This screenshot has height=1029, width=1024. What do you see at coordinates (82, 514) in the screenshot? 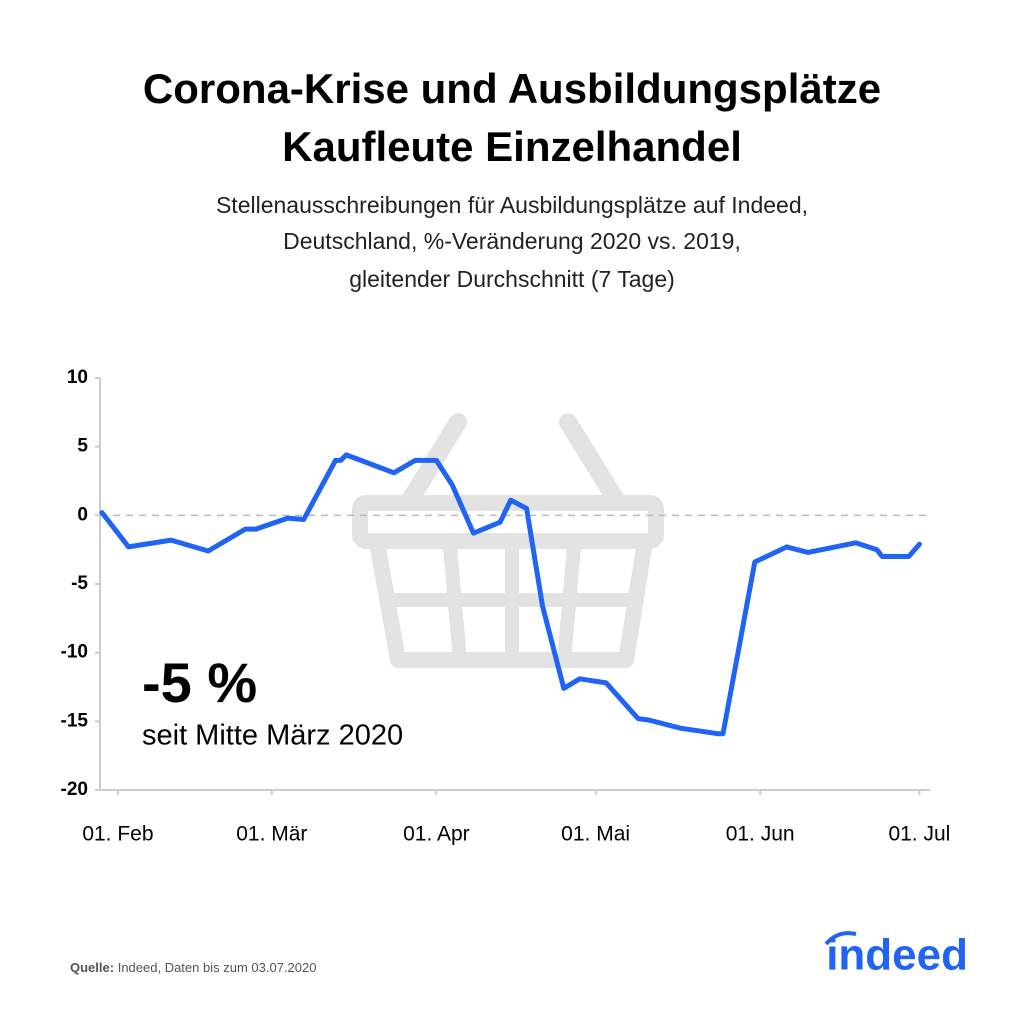
I see `y-tick-label: 0` at bounding box center [82, 514].